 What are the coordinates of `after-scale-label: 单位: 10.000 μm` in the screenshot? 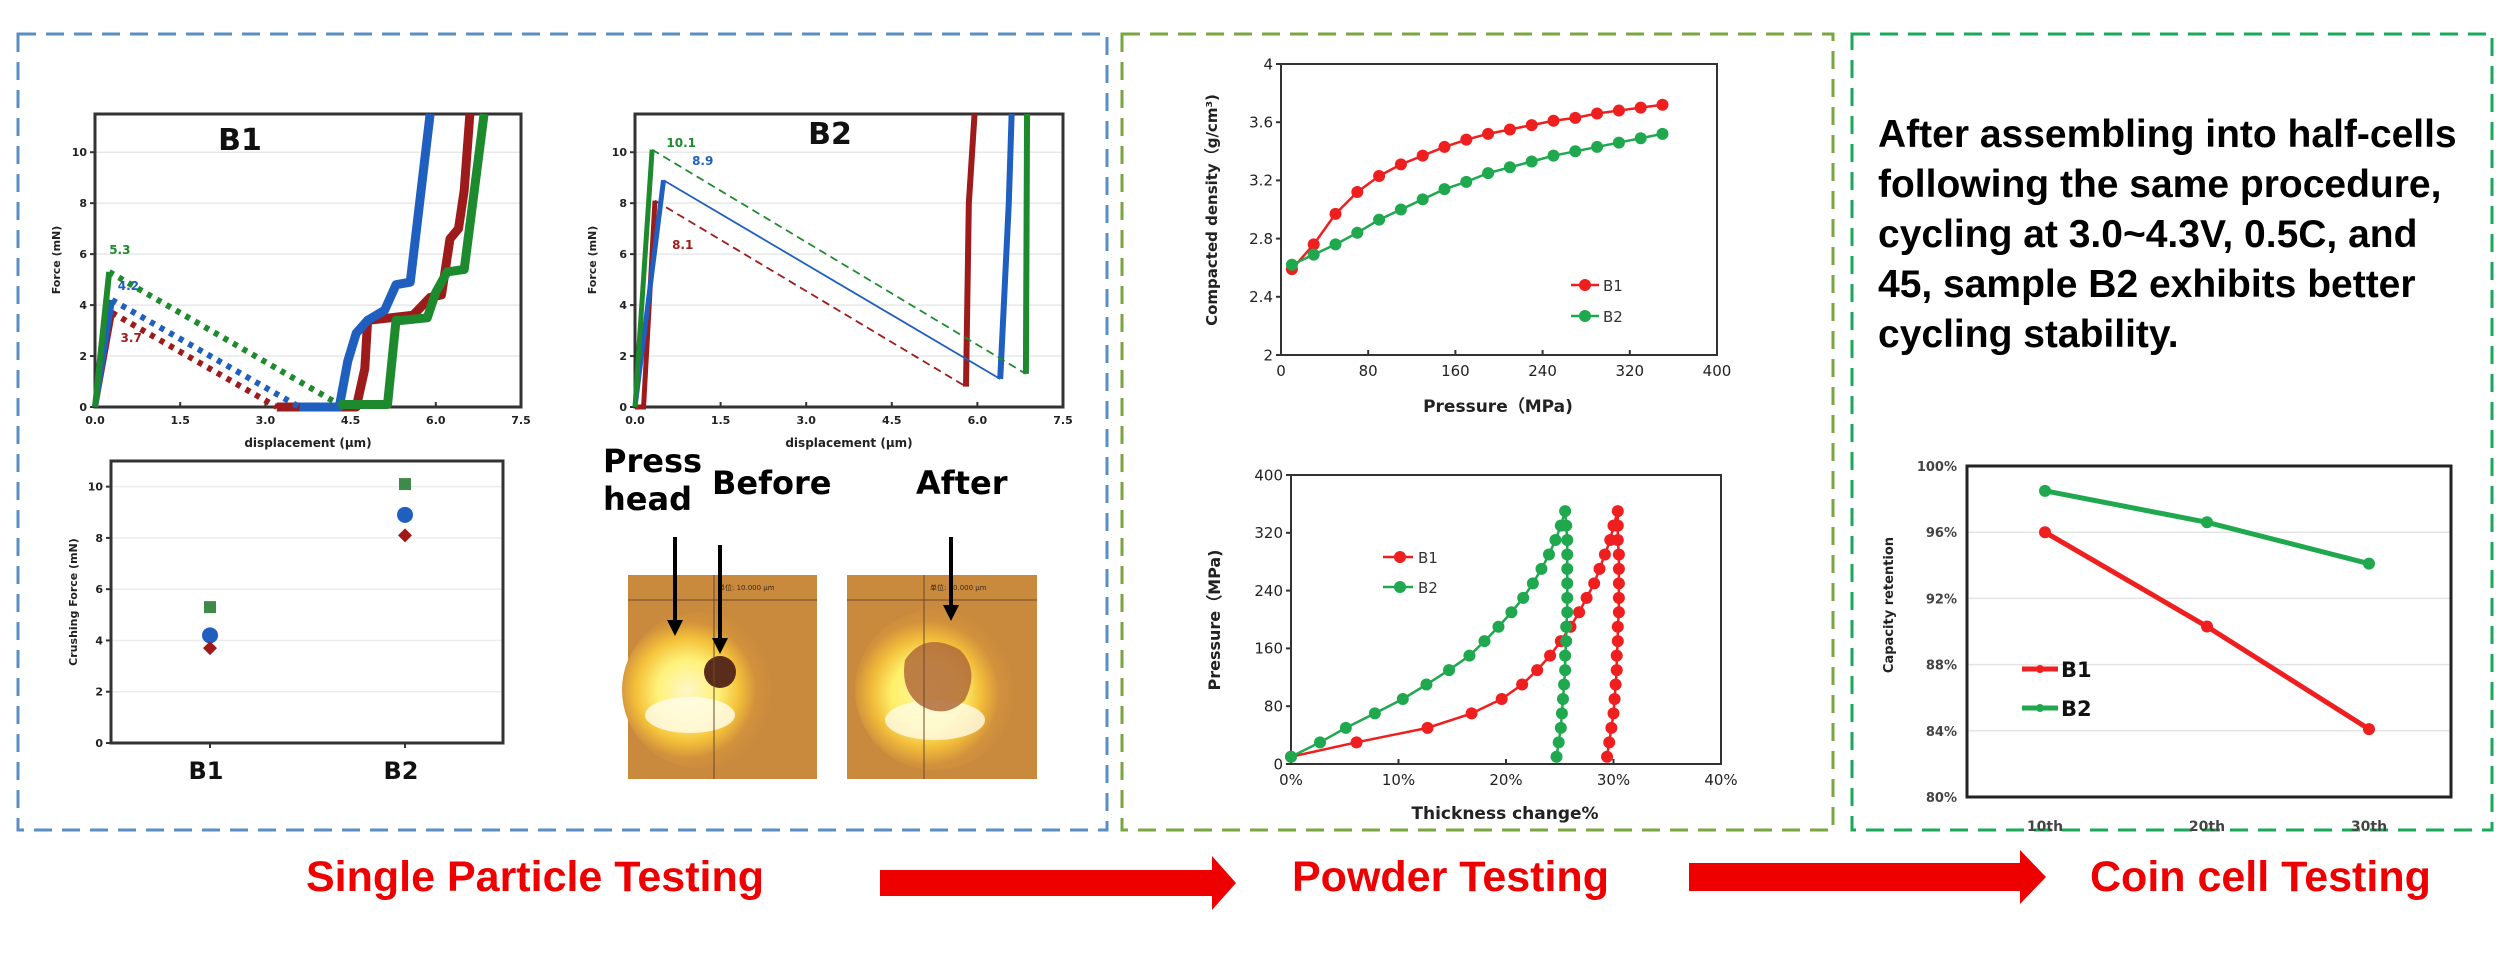 It's located at (958, 587).